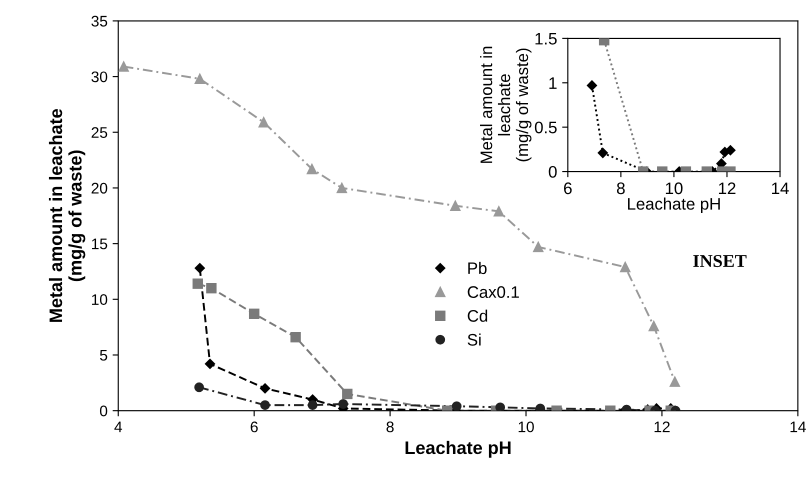 Image resolution: width=810 pixels, height=486 pixels. I want to click on y-tick-label: 0.5, so click(545, 128).